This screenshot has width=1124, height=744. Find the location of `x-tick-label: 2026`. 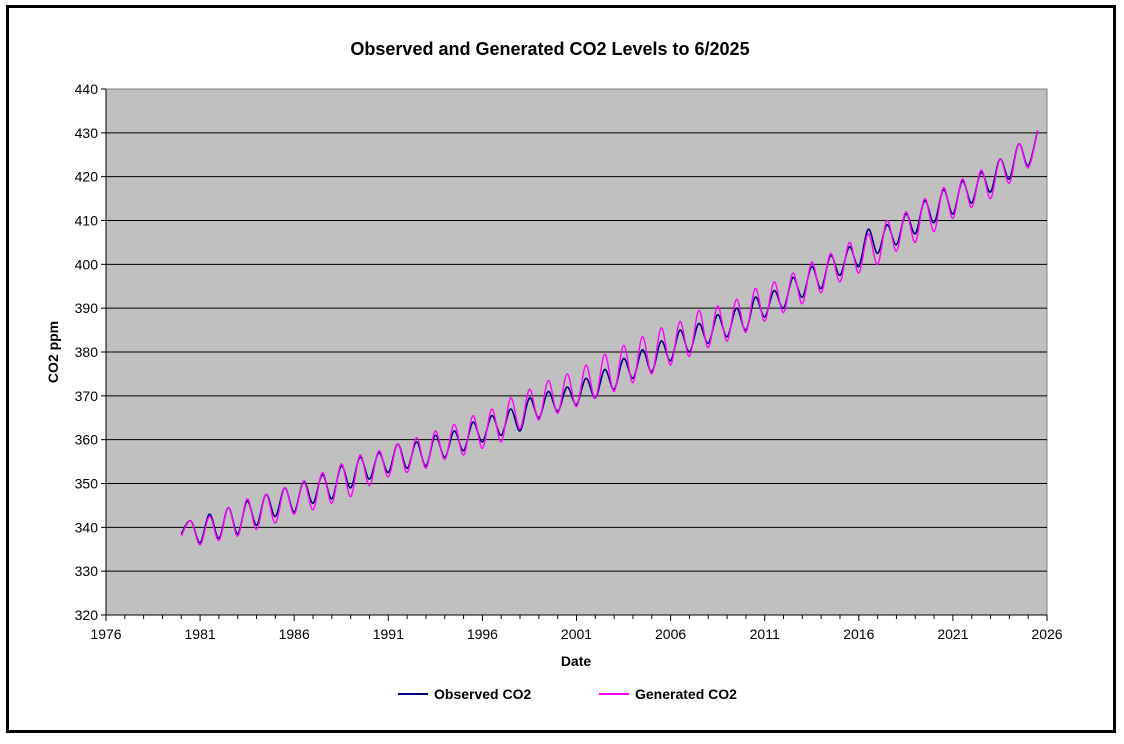

x-tick-label: 2026 is located at coordinates (1046, 634).